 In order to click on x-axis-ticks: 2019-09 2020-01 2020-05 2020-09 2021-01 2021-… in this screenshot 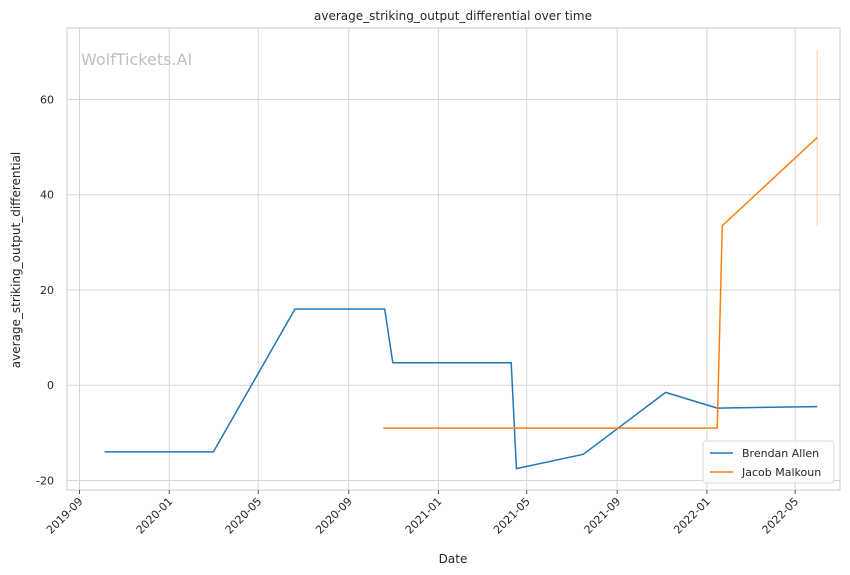, I will do `click(422, 513)`.